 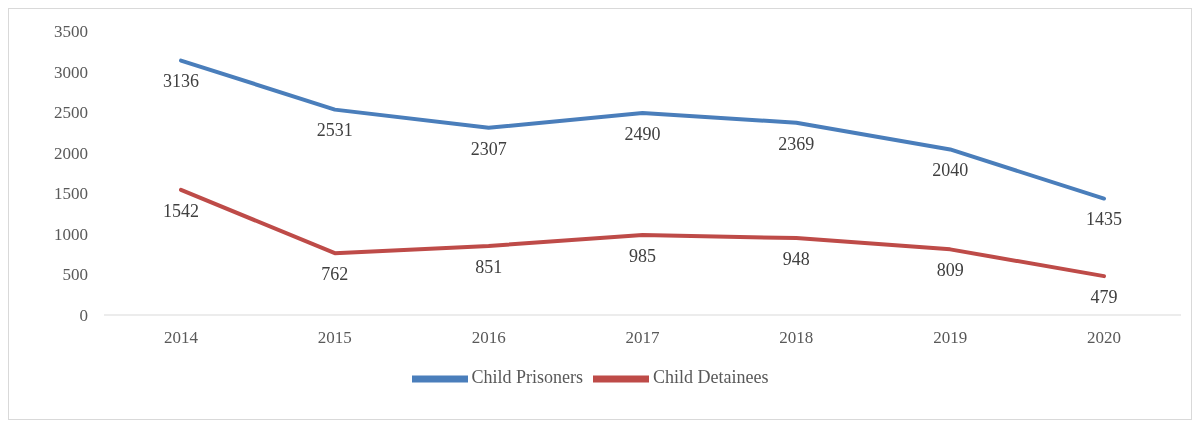 I want to click on data-label: 1542, so click(x=181, y=210).